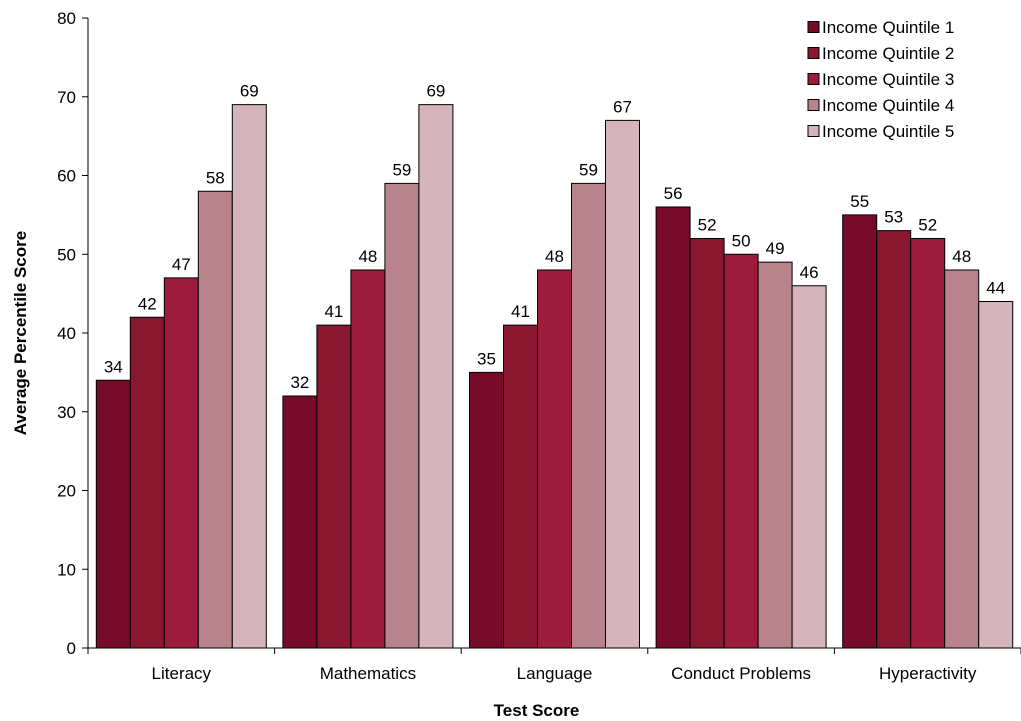  I want to click on legend-label: Income Quintile 4, so click(888, 105).